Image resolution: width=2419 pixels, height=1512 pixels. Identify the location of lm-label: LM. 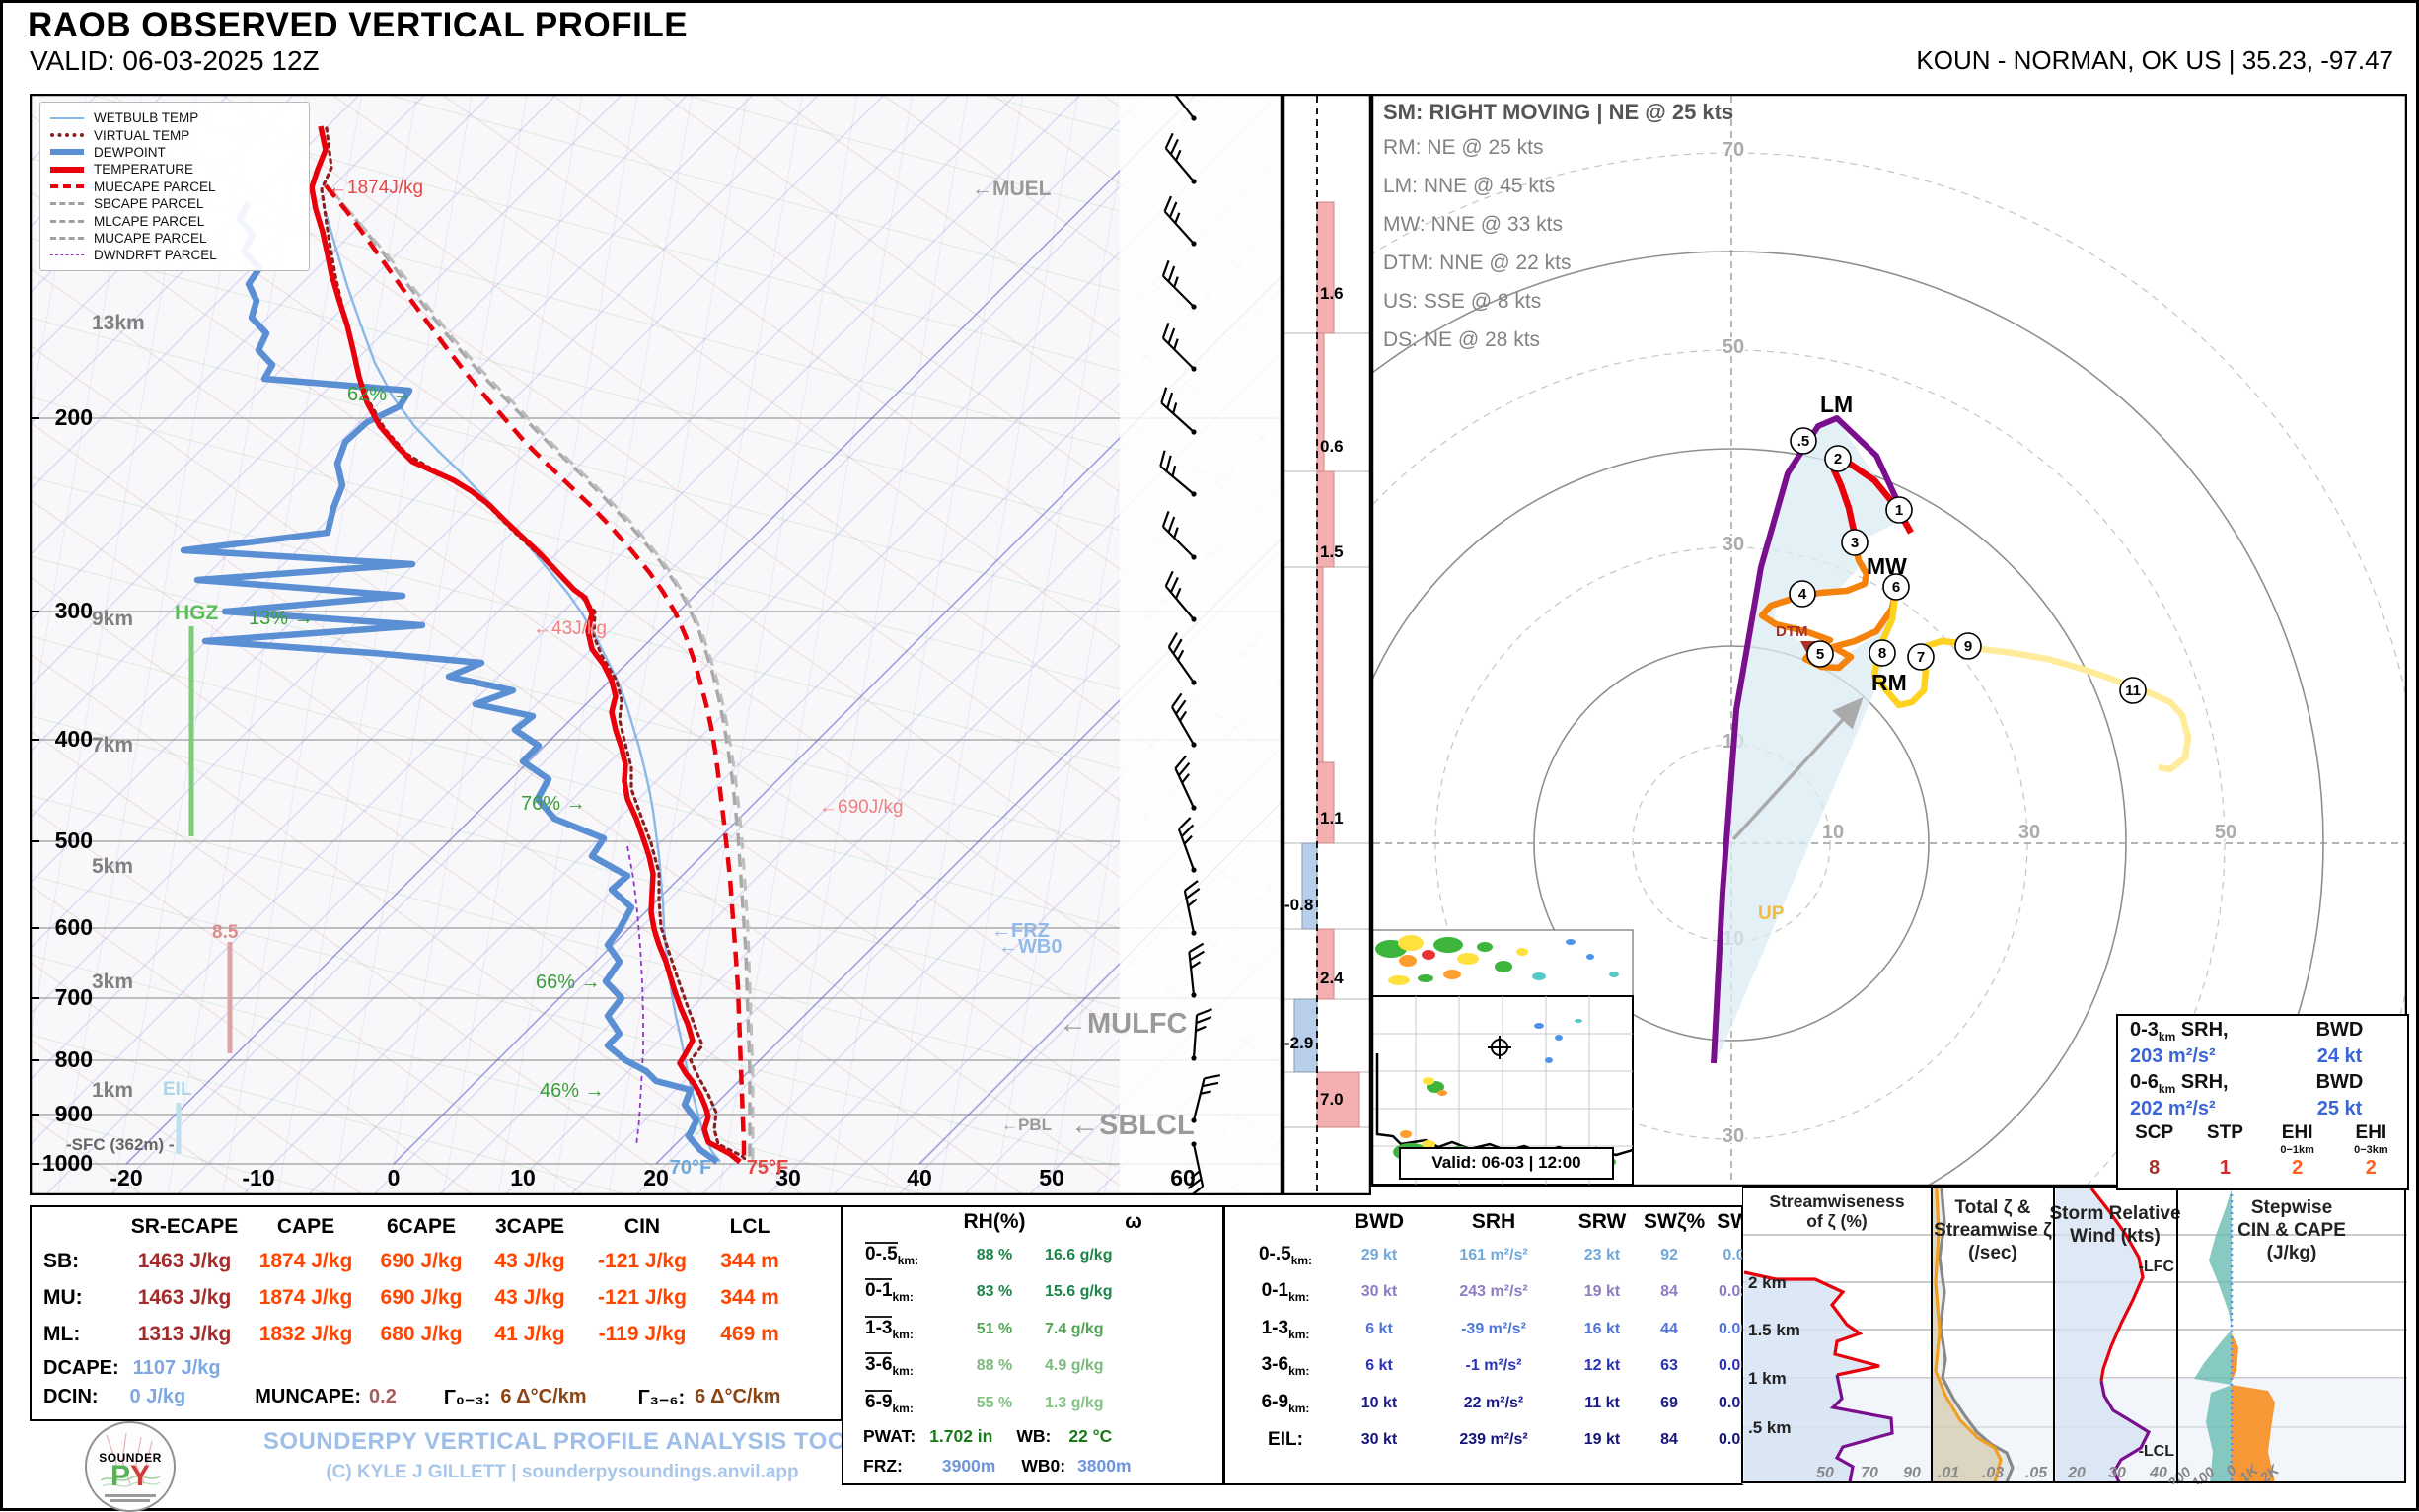
(1836, 404).